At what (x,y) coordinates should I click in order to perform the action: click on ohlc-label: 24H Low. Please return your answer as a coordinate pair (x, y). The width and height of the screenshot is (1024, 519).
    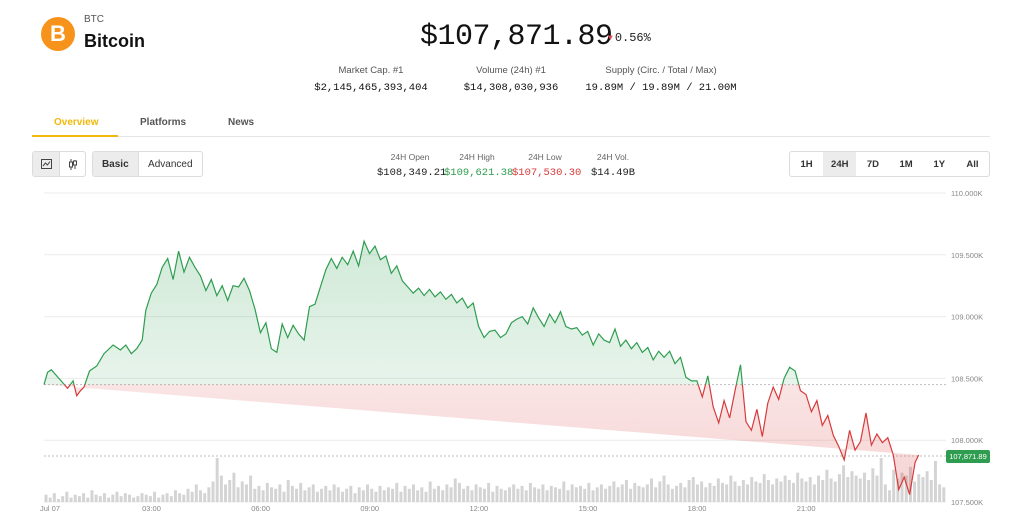
    Looking at the image, I should click on (545, 157).